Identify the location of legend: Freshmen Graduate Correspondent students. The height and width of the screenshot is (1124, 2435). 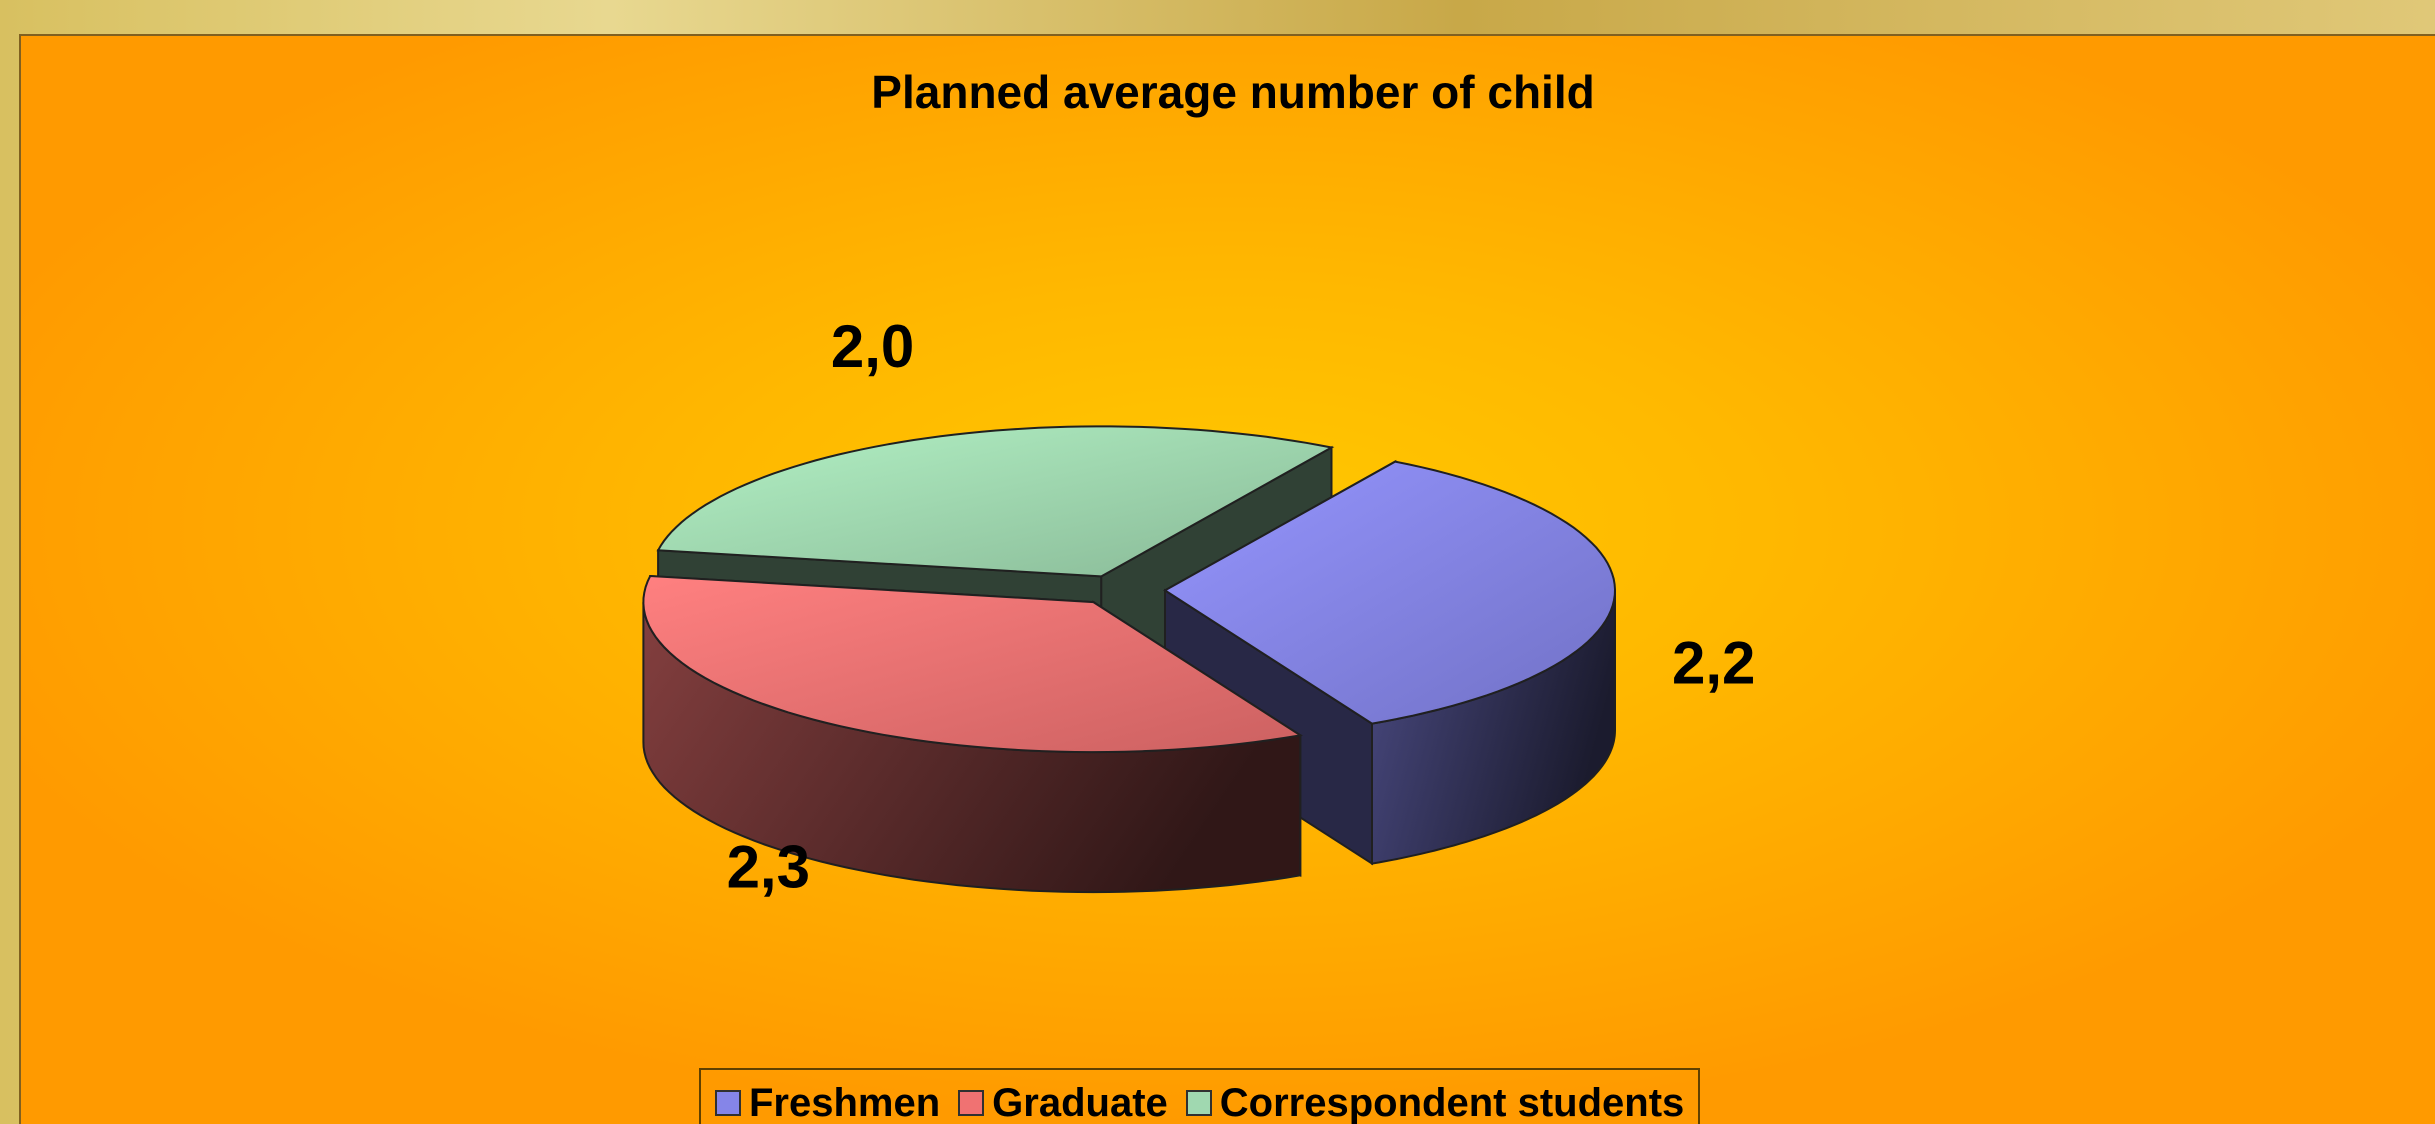
(1200, 1096).